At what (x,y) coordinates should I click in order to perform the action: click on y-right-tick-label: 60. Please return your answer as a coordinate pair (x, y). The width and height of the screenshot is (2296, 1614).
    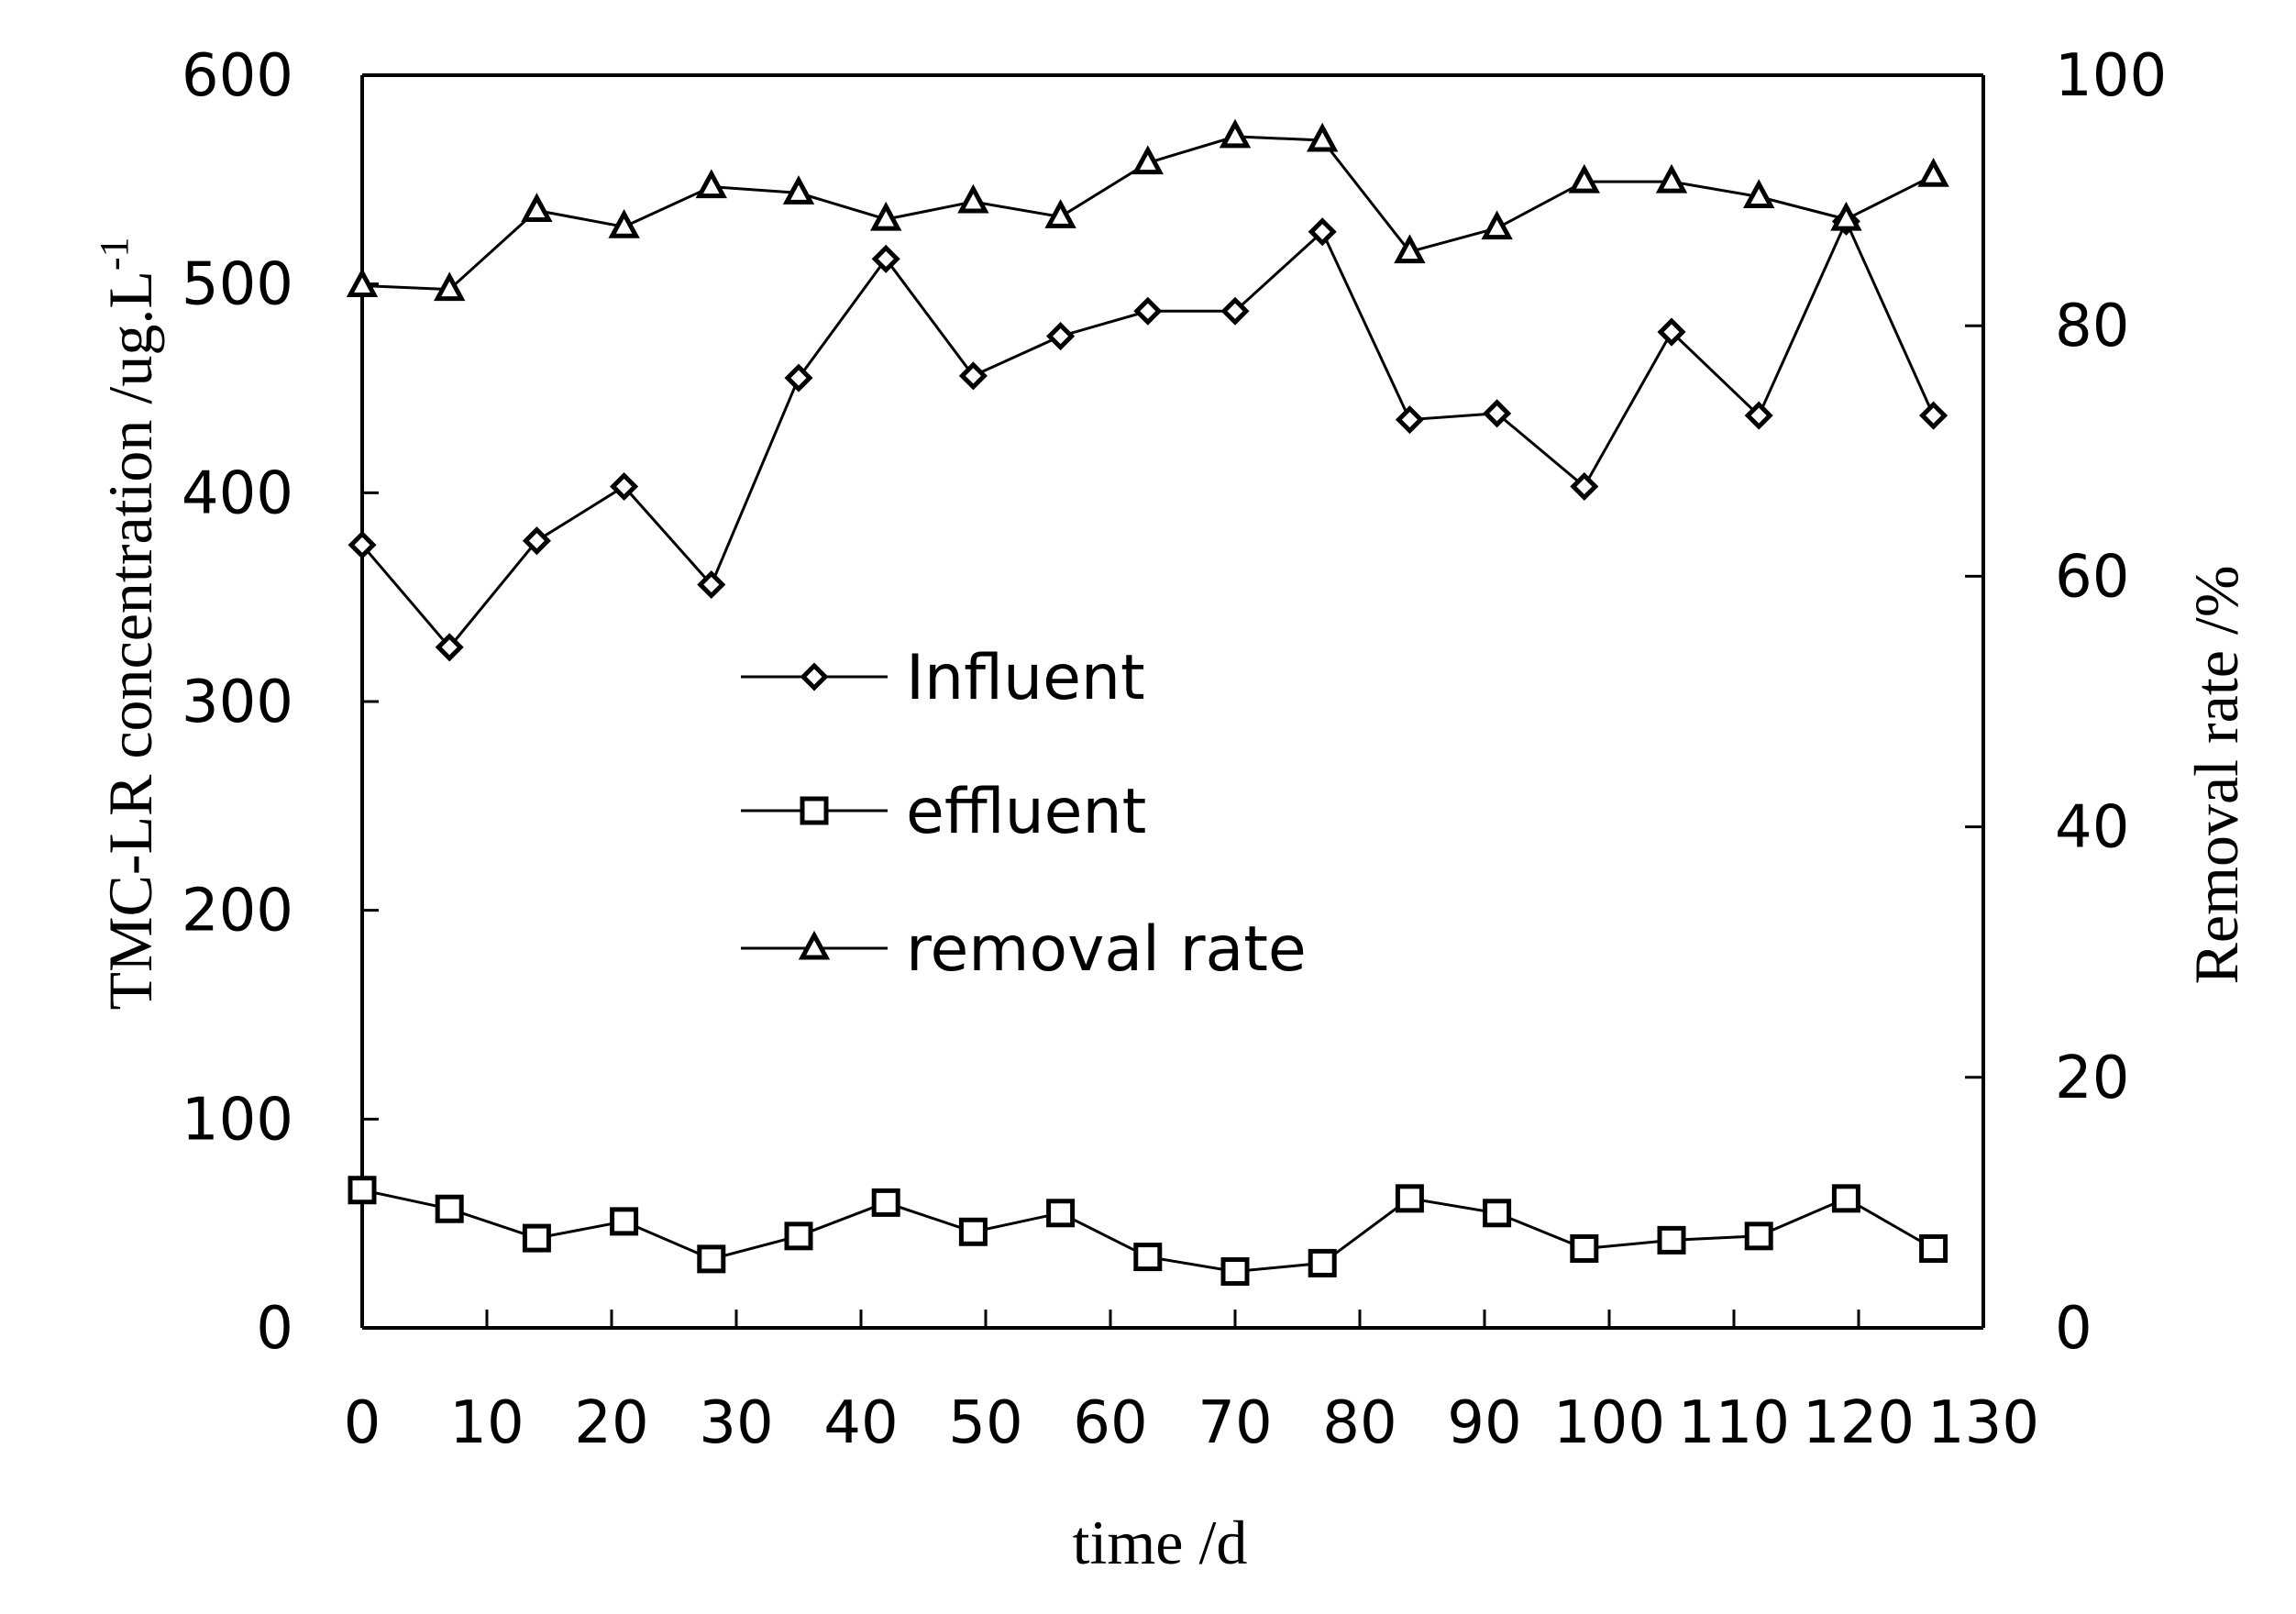
    Looking at the image, I should click on (2092, 577).